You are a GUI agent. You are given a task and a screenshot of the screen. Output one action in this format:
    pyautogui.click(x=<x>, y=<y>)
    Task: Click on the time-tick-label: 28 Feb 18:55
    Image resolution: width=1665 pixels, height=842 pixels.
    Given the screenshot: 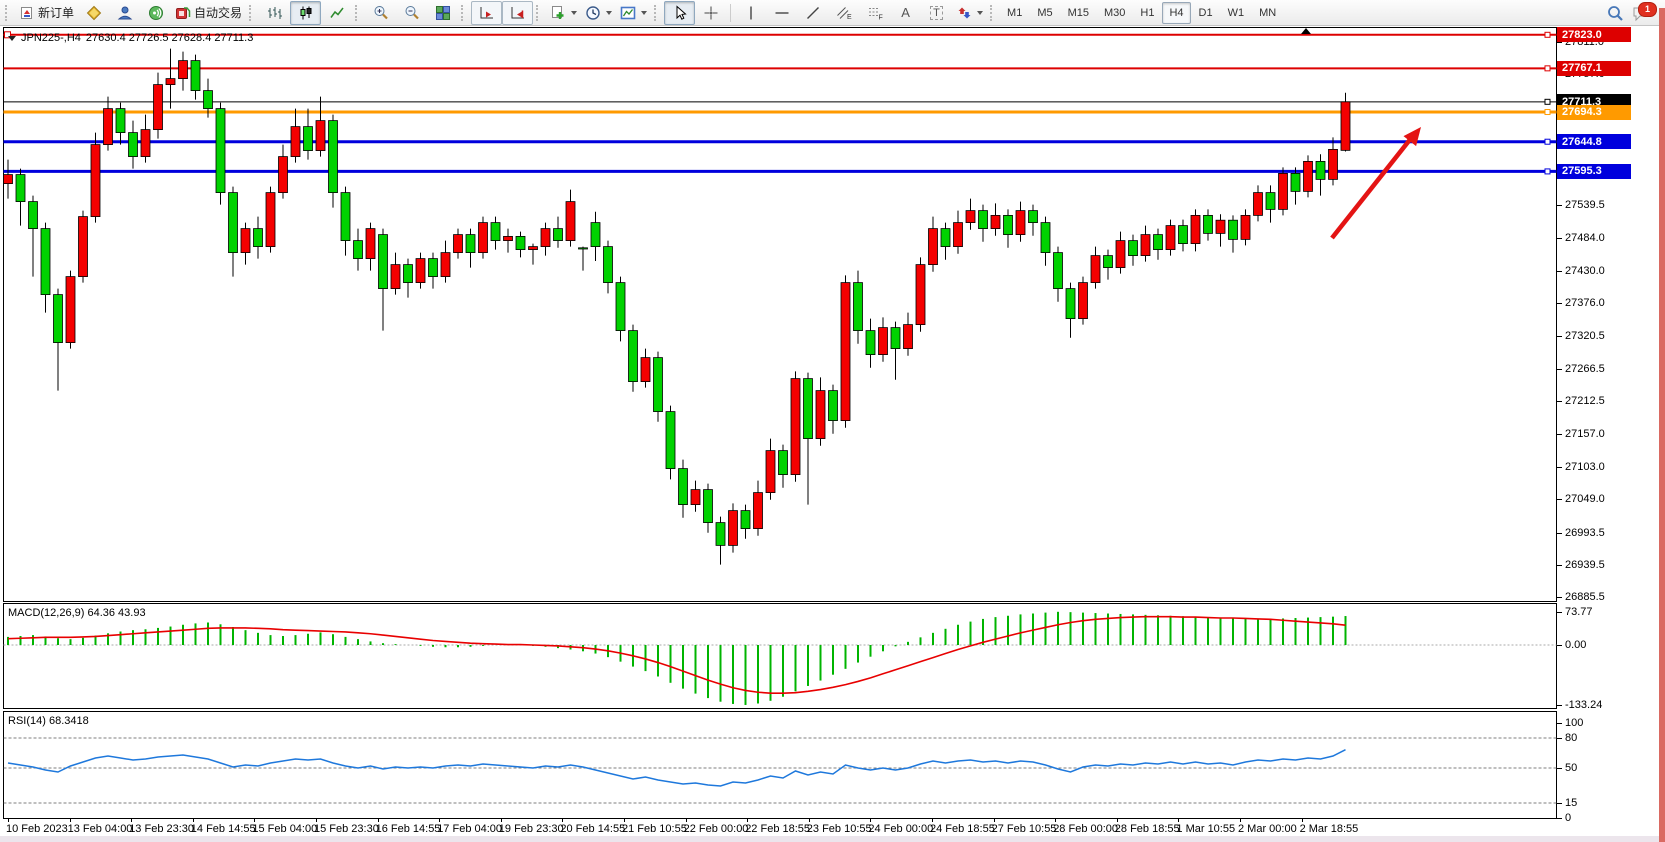 What is the action you would take?
    pyautogui.click(x=1147, y=829)
    